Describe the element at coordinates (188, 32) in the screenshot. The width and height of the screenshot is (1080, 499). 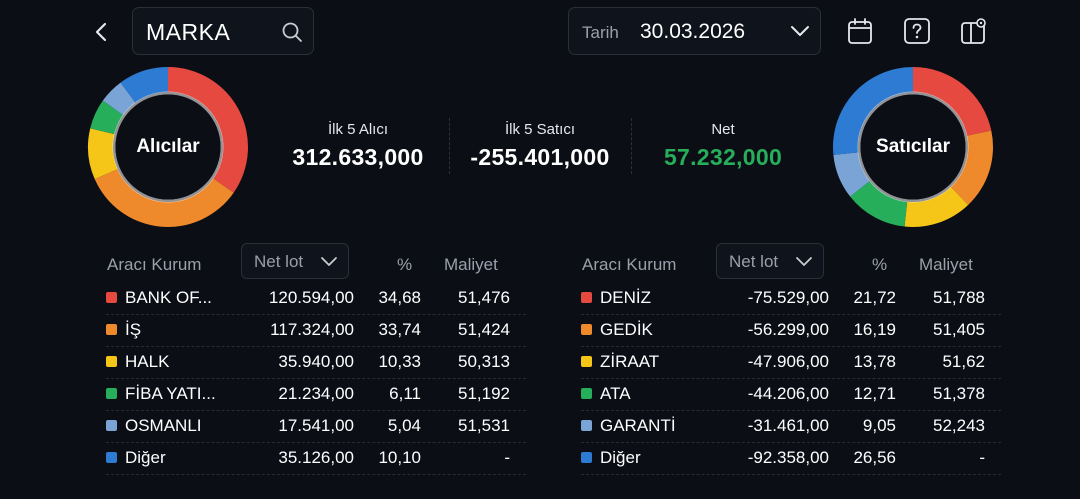
I see `search-value: MARKA` at that location.